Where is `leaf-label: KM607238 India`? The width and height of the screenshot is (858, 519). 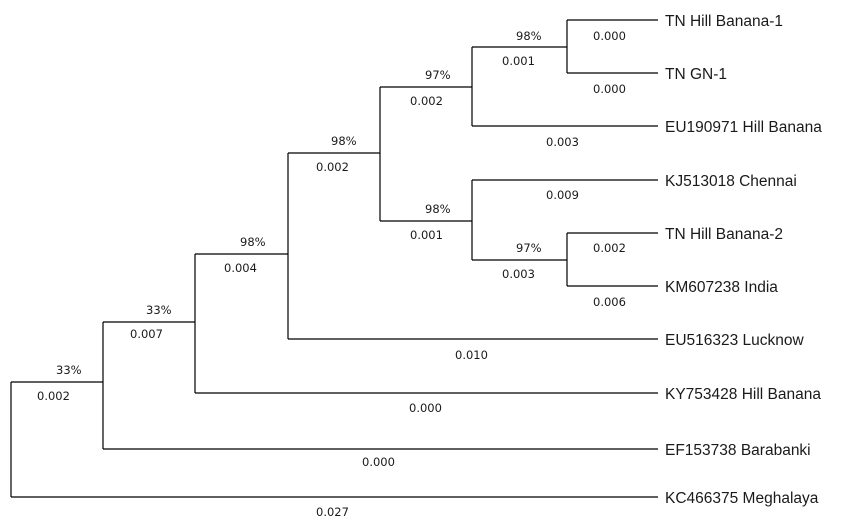
leaf-label: KM607238 India is located at coordinates (721, 287).